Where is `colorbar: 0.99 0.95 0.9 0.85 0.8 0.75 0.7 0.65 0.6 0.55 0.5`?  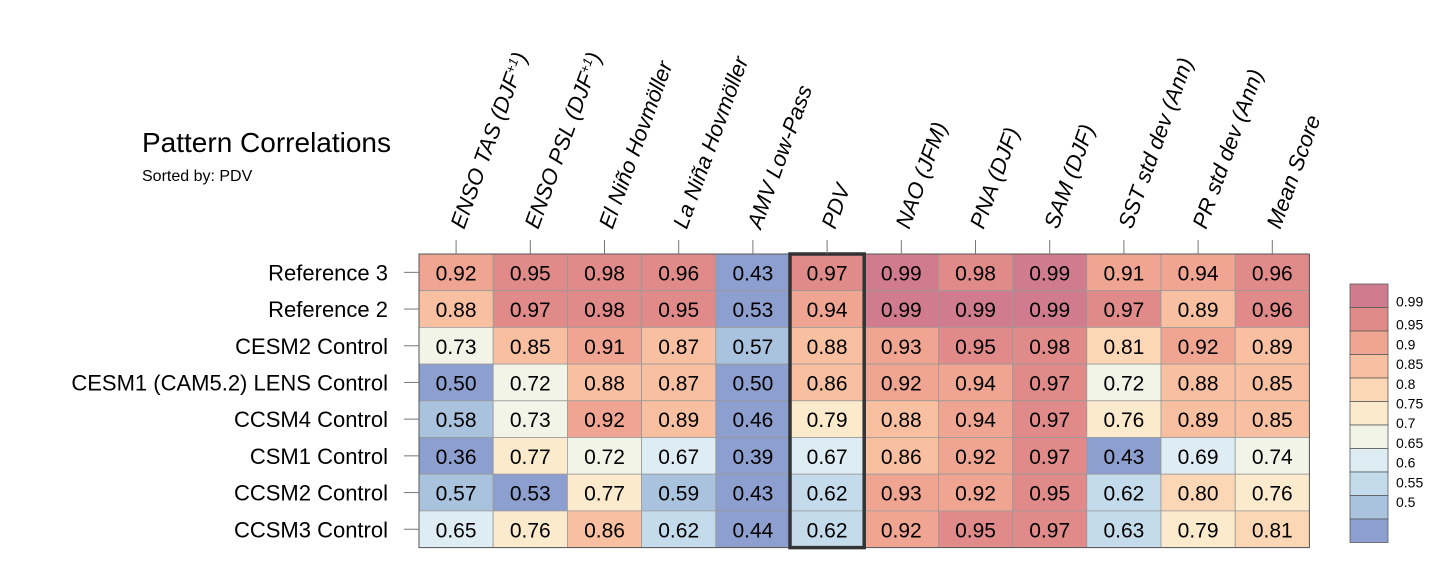 colorbar: 0.99 0.95 0.9 0.85 0.8 0.75 0.7 0.65 0.6 0.55 0.5 is located at coordinates (1386, 413).